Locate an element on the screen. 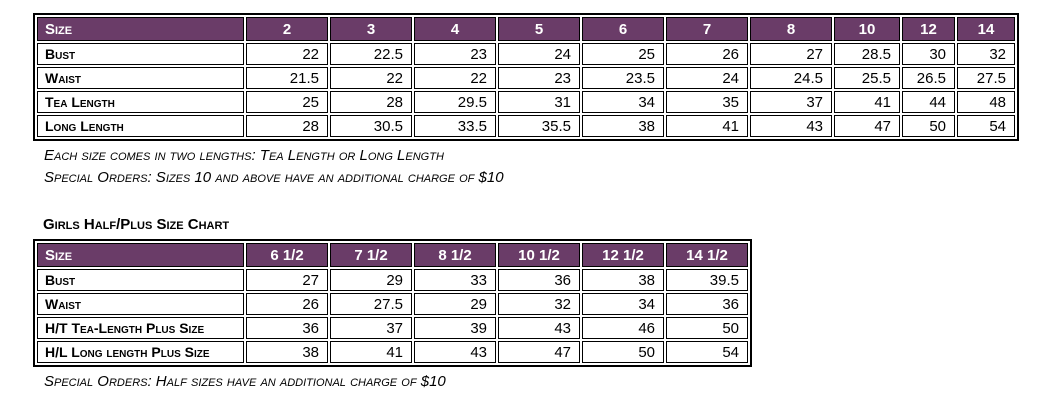 The width and height of the screenshot is (1052, 418). measurement-value: 35.5 is located at coordinates (539, 126).